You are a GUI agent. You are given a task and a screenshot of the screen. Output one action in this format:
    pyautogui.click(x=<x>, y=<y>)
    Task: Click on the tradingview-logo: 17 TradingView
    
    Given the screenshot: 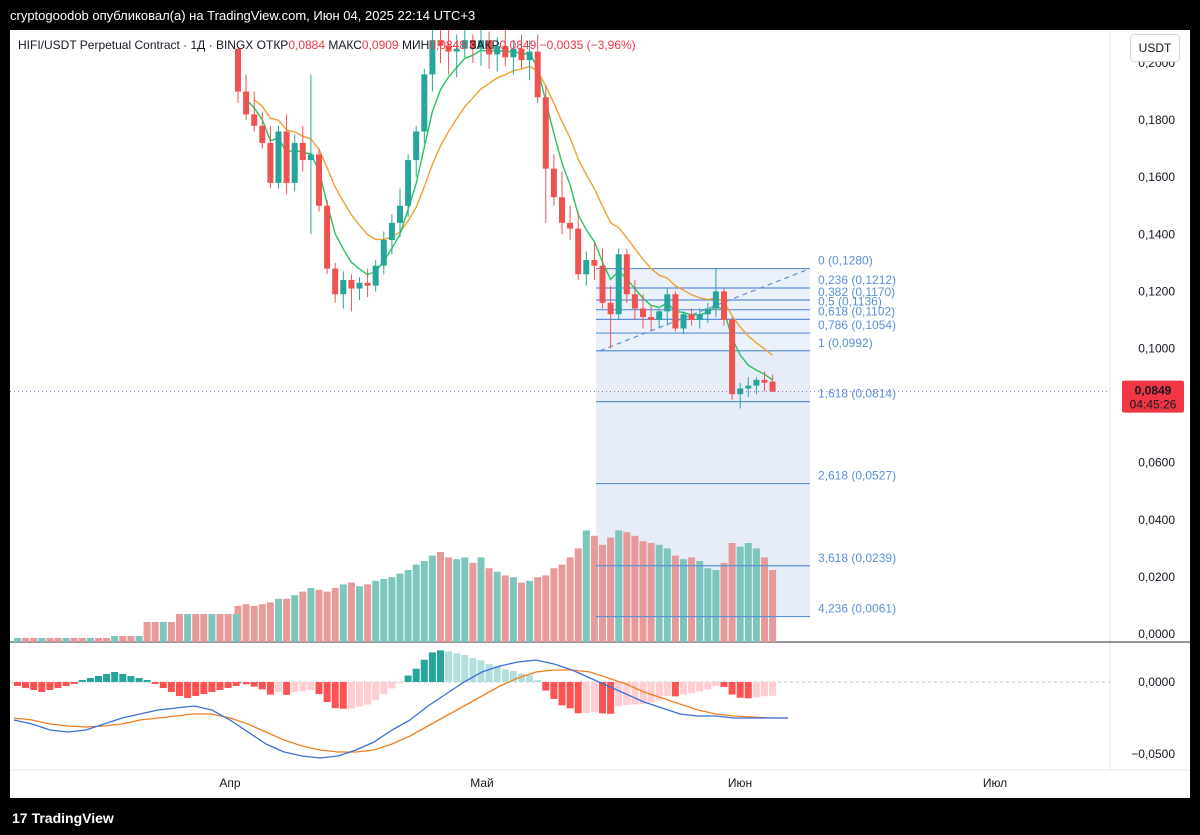 What is the action you would take?
    pyautogui.click(x=63, y=818)
    